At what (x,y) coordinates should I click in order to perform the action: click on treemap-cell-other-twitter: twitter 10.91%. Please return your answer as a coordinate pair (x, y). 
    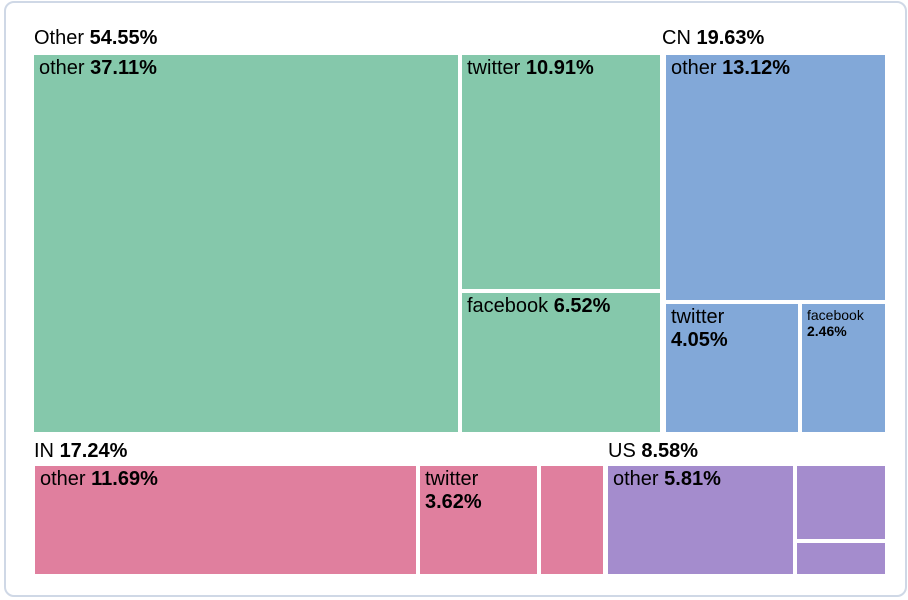
    Looking at the image, I should click on (561, 172).